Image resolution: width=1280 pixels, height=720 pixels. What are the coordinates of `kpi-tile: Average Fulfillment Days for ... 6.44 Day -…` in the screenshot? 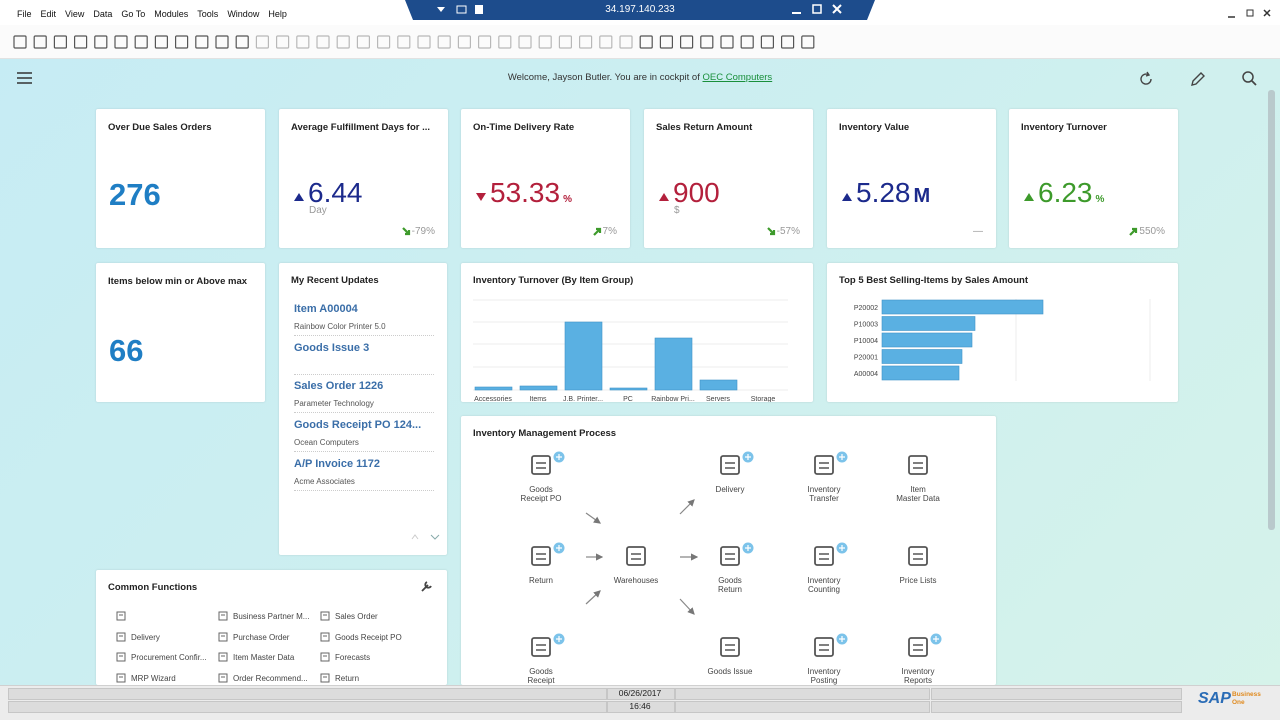 It's located at (363, 178).